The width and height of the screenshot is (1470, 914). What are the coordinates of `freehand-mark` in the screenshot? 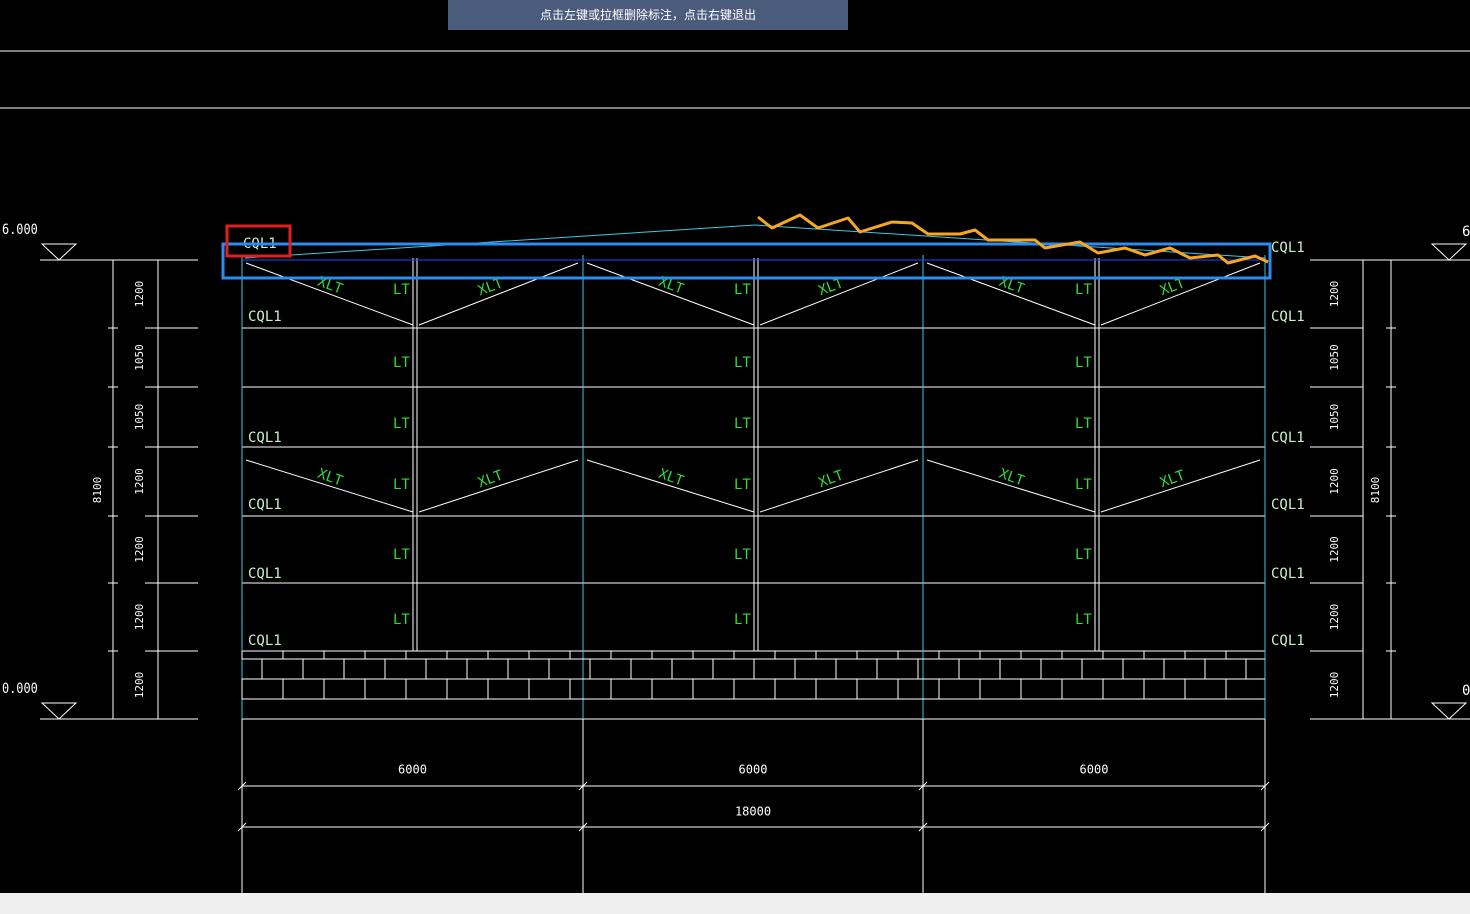 It's located at (1013, 239).